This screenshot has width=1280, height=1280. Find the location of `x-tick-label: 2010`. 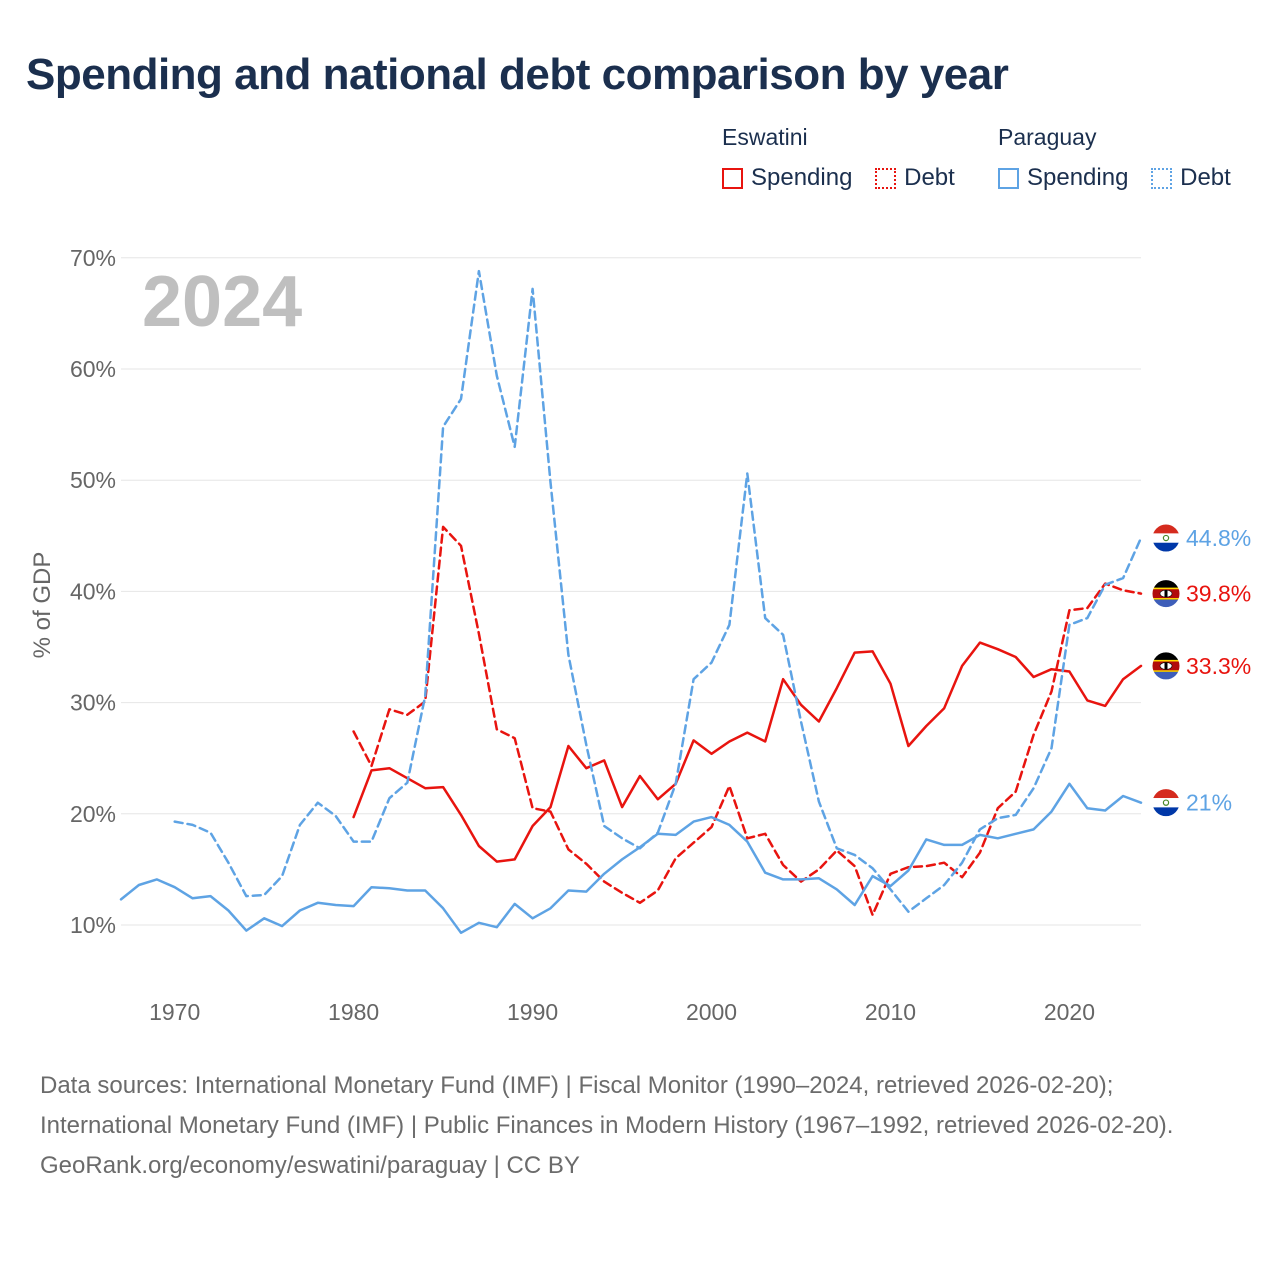

x-tick-label: 2010 is located at coordinates (890, 1012).